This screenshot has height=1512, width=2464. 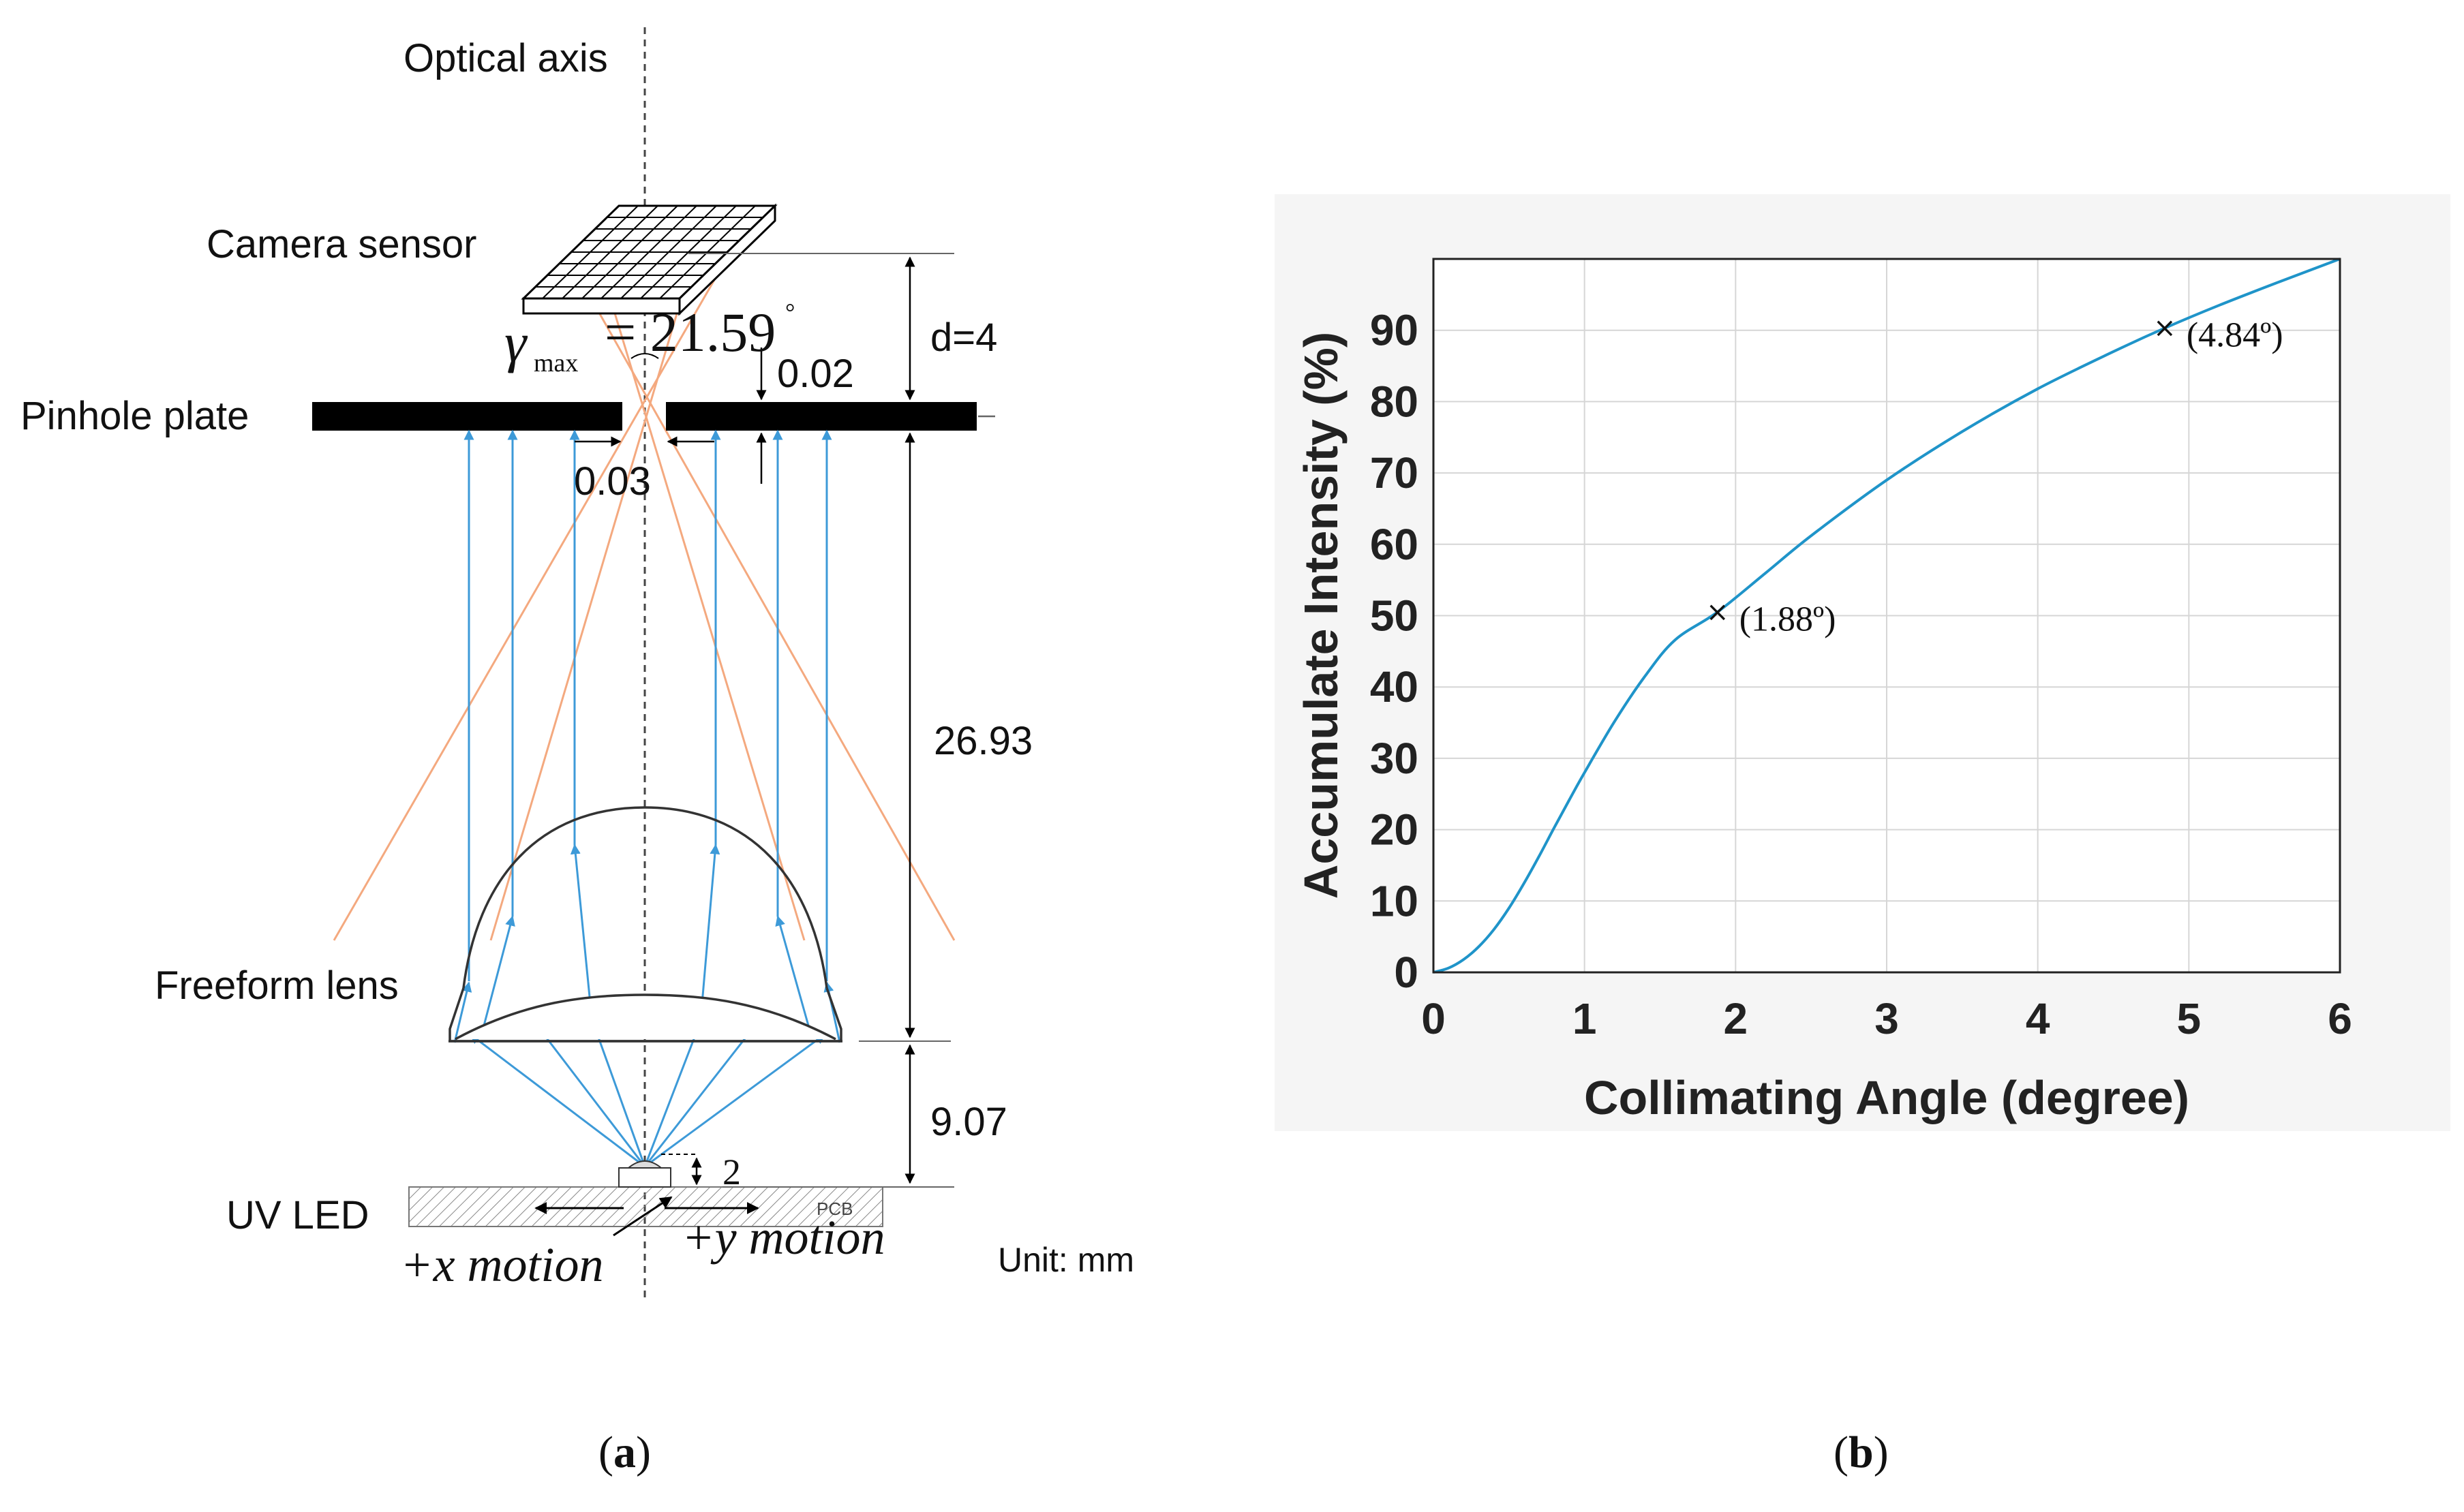 What do you see at coordinates (732, 1172) in the screenshot?
I see `dim-led-height-label: 2` at bounding box center [732, 1172].